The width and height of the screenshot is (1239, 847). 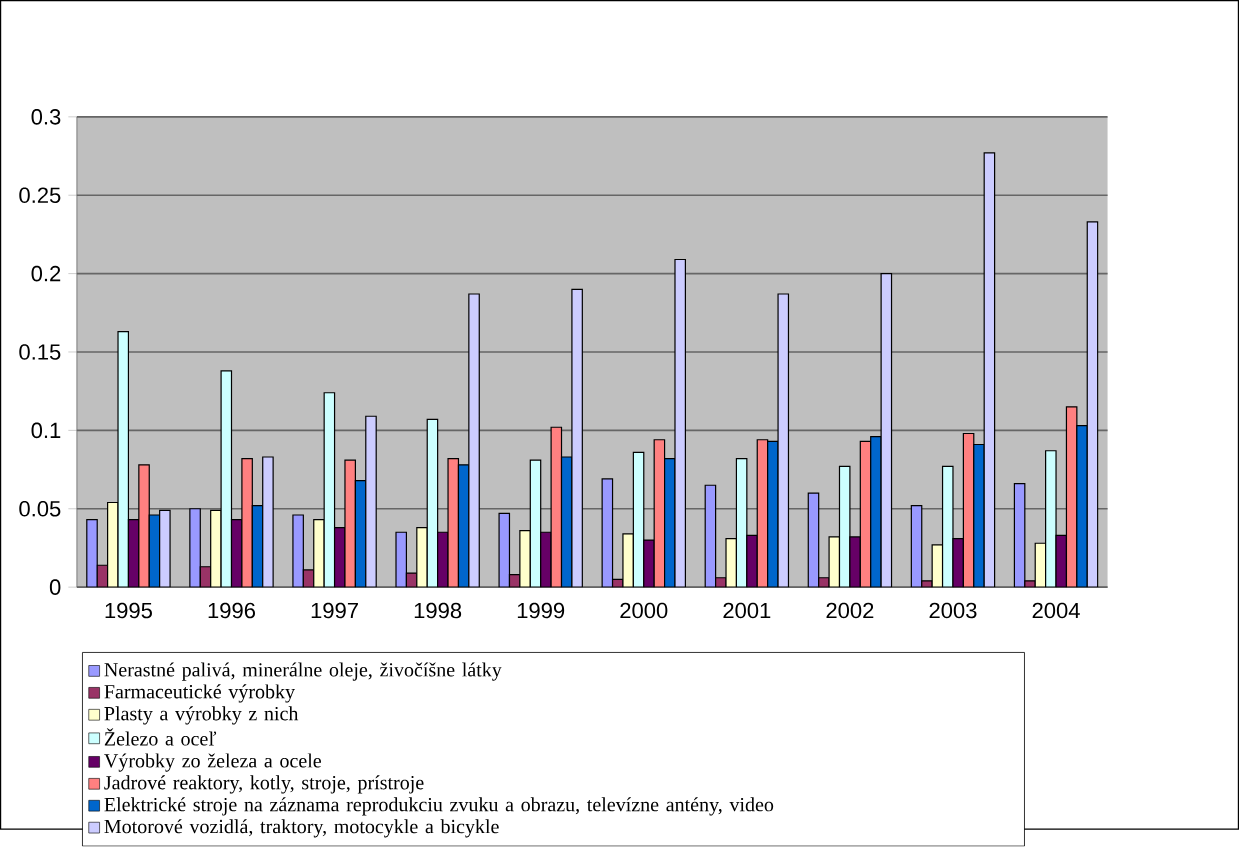 I want to click on x-tick-label: 2002, so click(x=850, y=611).